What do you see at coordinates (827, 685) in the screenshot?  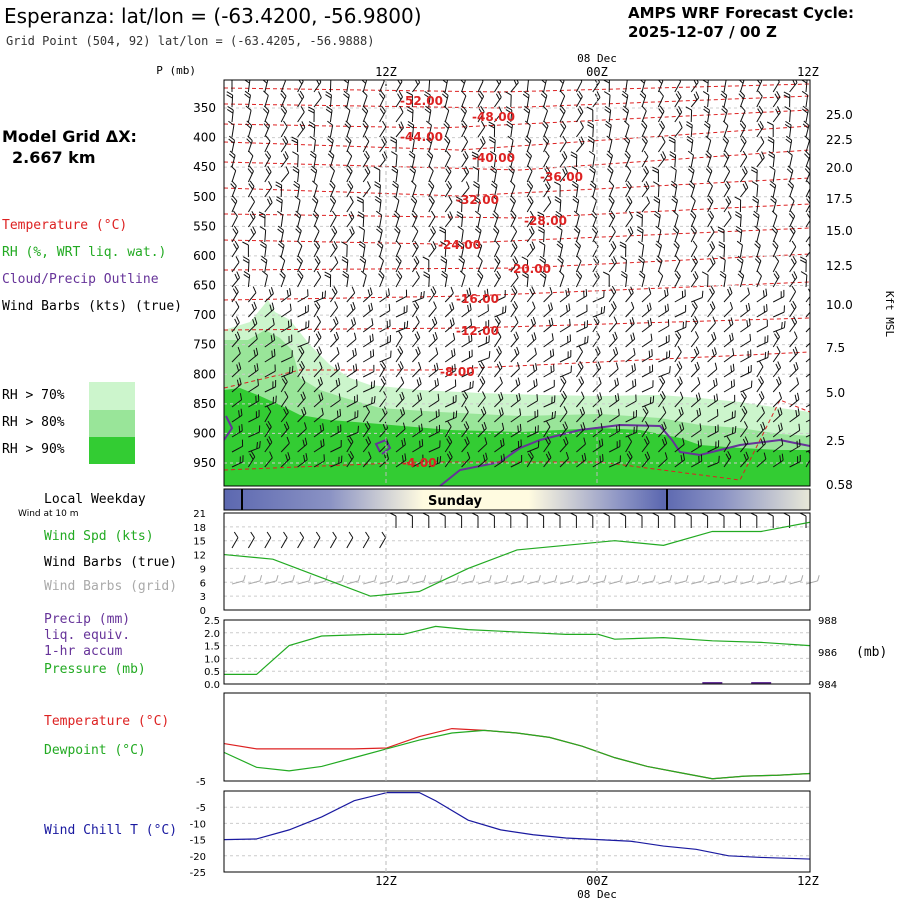 I see `pressure-tick-label: 984` at bounding box center [827, 685].